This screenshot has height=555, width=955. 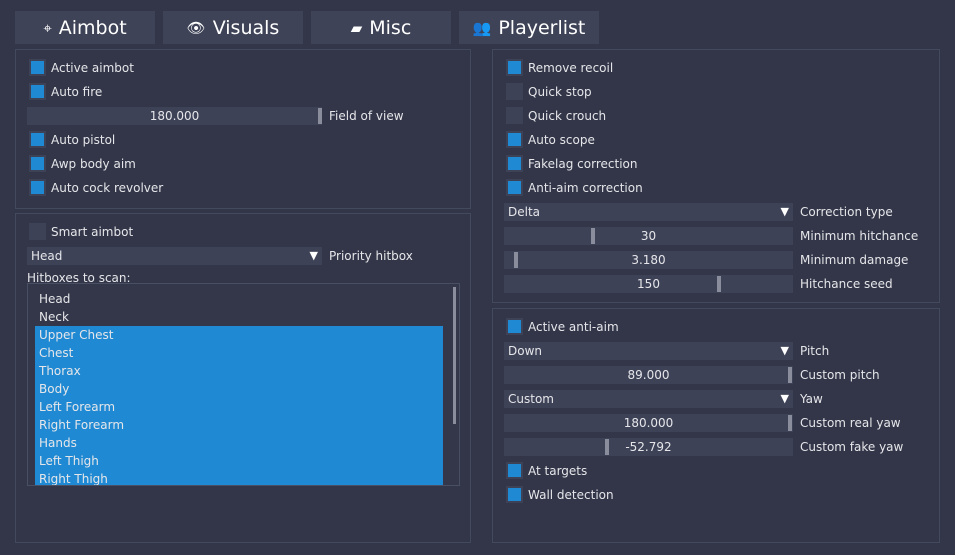 I want to click on tab-button: 👥 Playerlist, so click(x=529, y=27).